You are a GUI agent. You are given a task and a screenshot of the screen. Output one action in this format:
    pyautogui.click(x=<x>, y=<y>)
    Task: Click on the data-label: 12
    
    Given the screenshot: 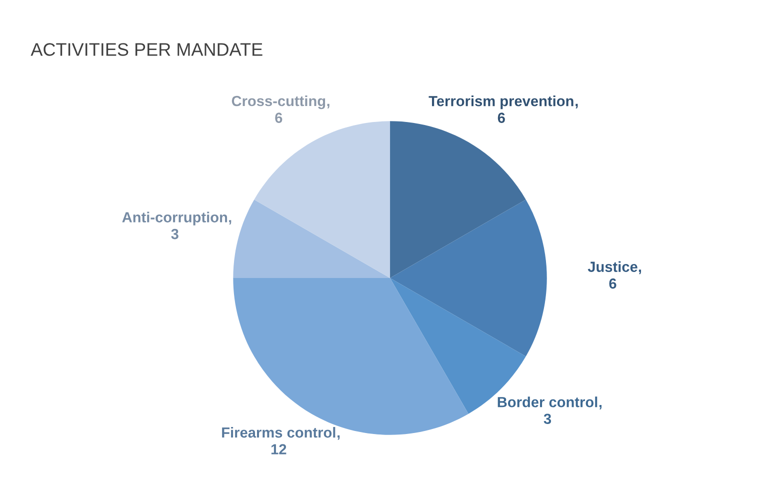 What is the action you would take?
    pyautogui.click(x=278, y=449)
    